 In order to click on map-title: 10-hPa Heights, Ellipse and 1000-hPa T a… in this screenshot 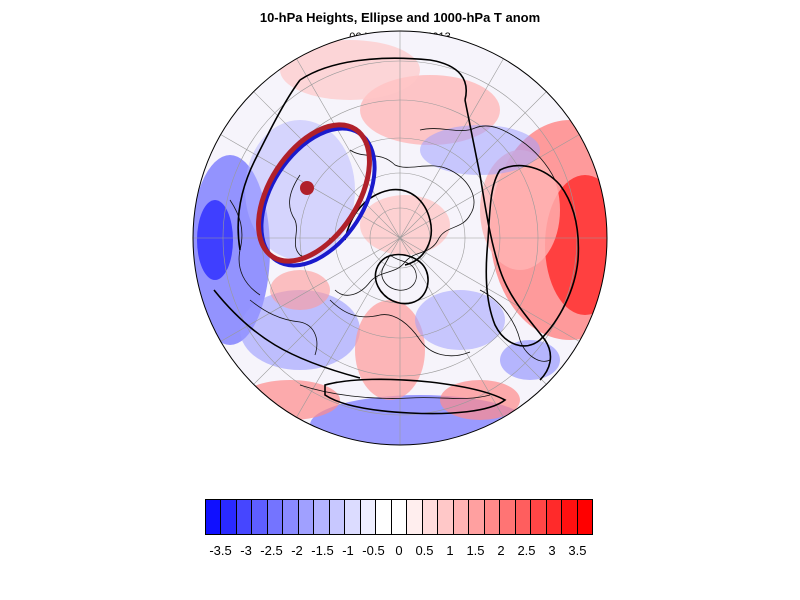, I will do `click(400, 17)`.